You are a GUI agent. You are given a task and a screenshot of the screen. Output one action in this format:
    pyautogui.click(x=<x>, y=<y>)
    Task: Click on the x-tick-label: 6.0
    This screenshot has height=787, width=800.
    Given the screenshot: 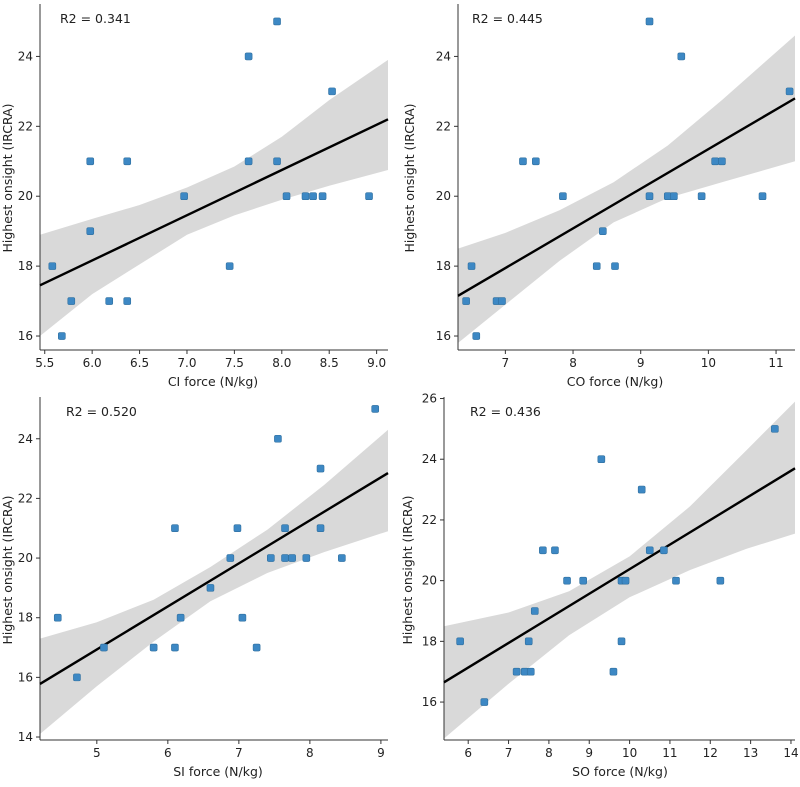 What is the action you would take?
    pyautogui.click(x=92, y=363)
    